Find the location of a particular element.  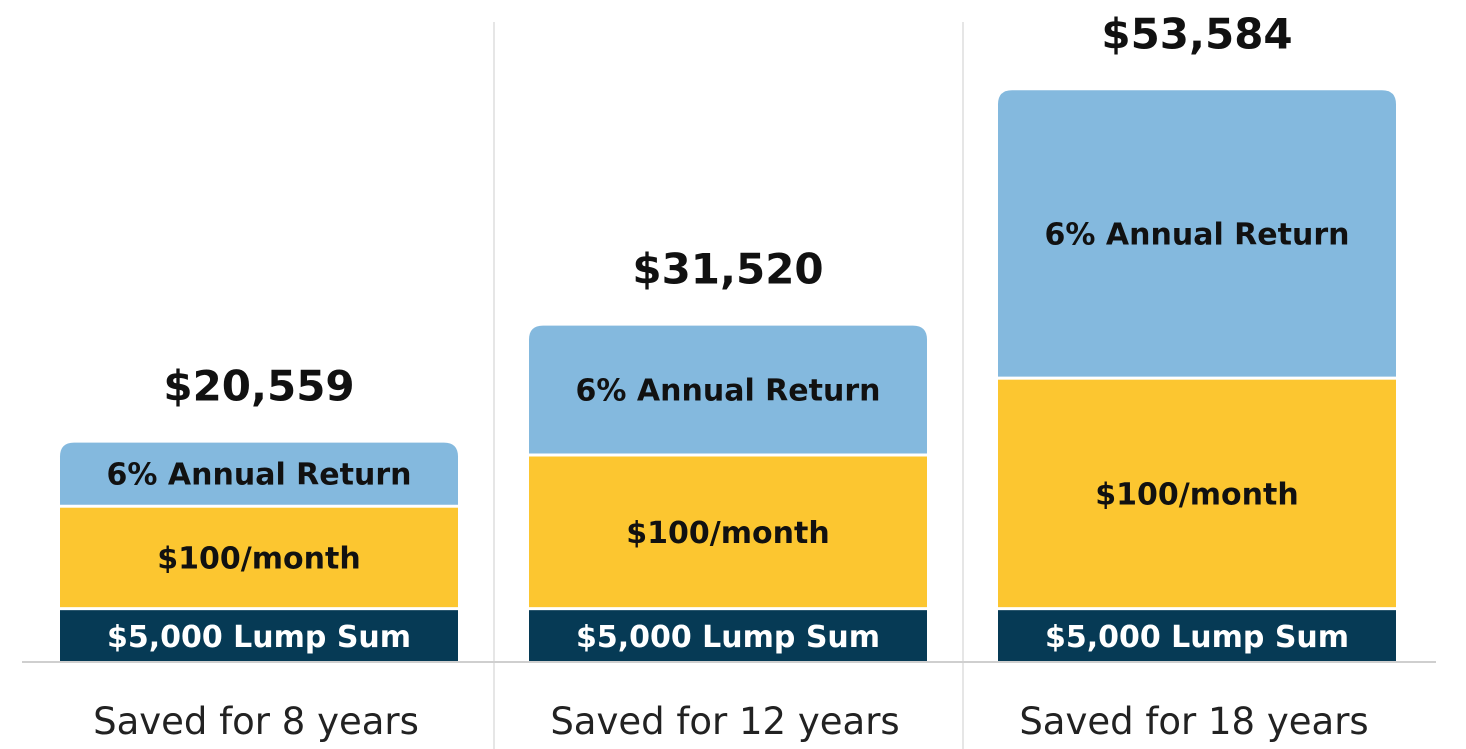

bar-total-label: $20,559 is located at coordinates (258, 386).